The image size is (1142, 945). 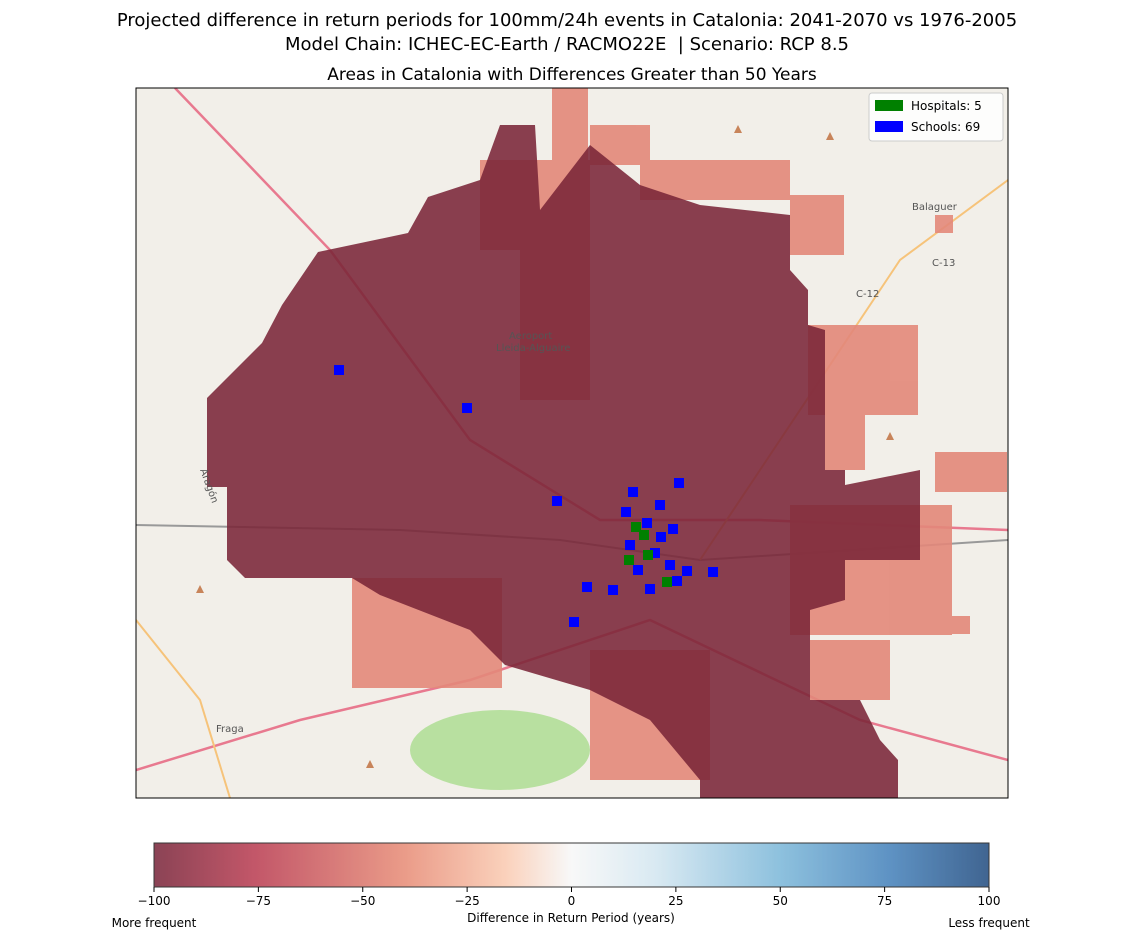 I want to click on colorbar, so click(x=571, y=865).